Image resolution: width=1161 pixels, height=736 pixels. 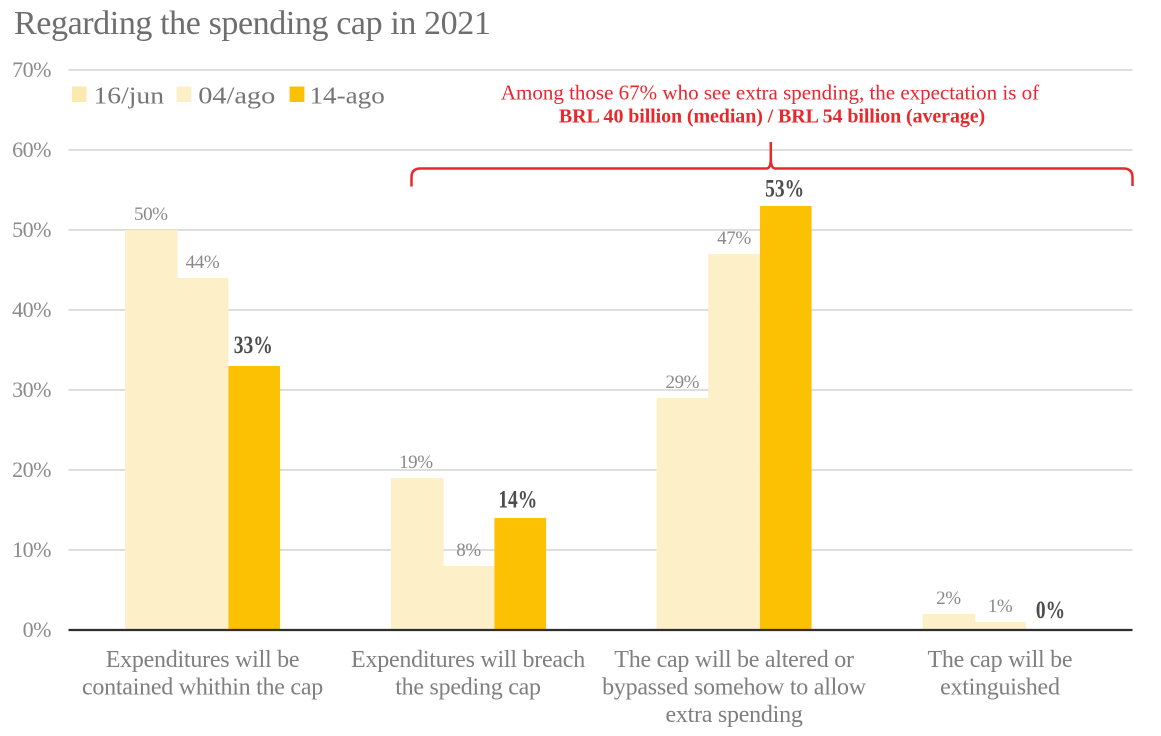 I want to click on svg-text: 29%, so click(x=682, y=382).